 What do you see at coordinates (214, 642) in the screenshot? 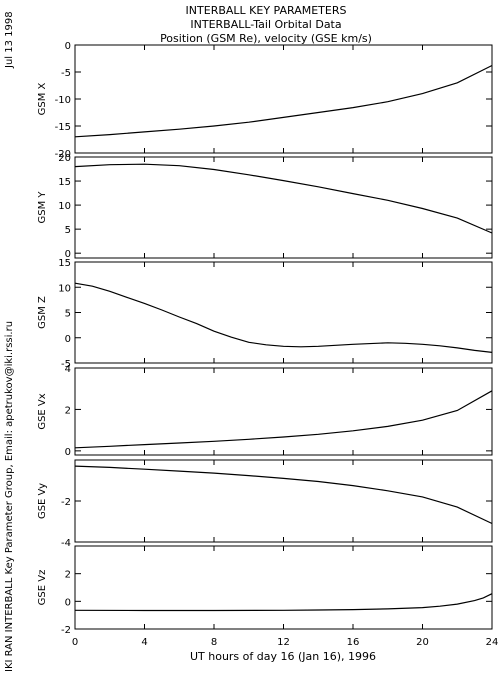
I see `x-tick-label: 8` at bounding box center [214, 642].